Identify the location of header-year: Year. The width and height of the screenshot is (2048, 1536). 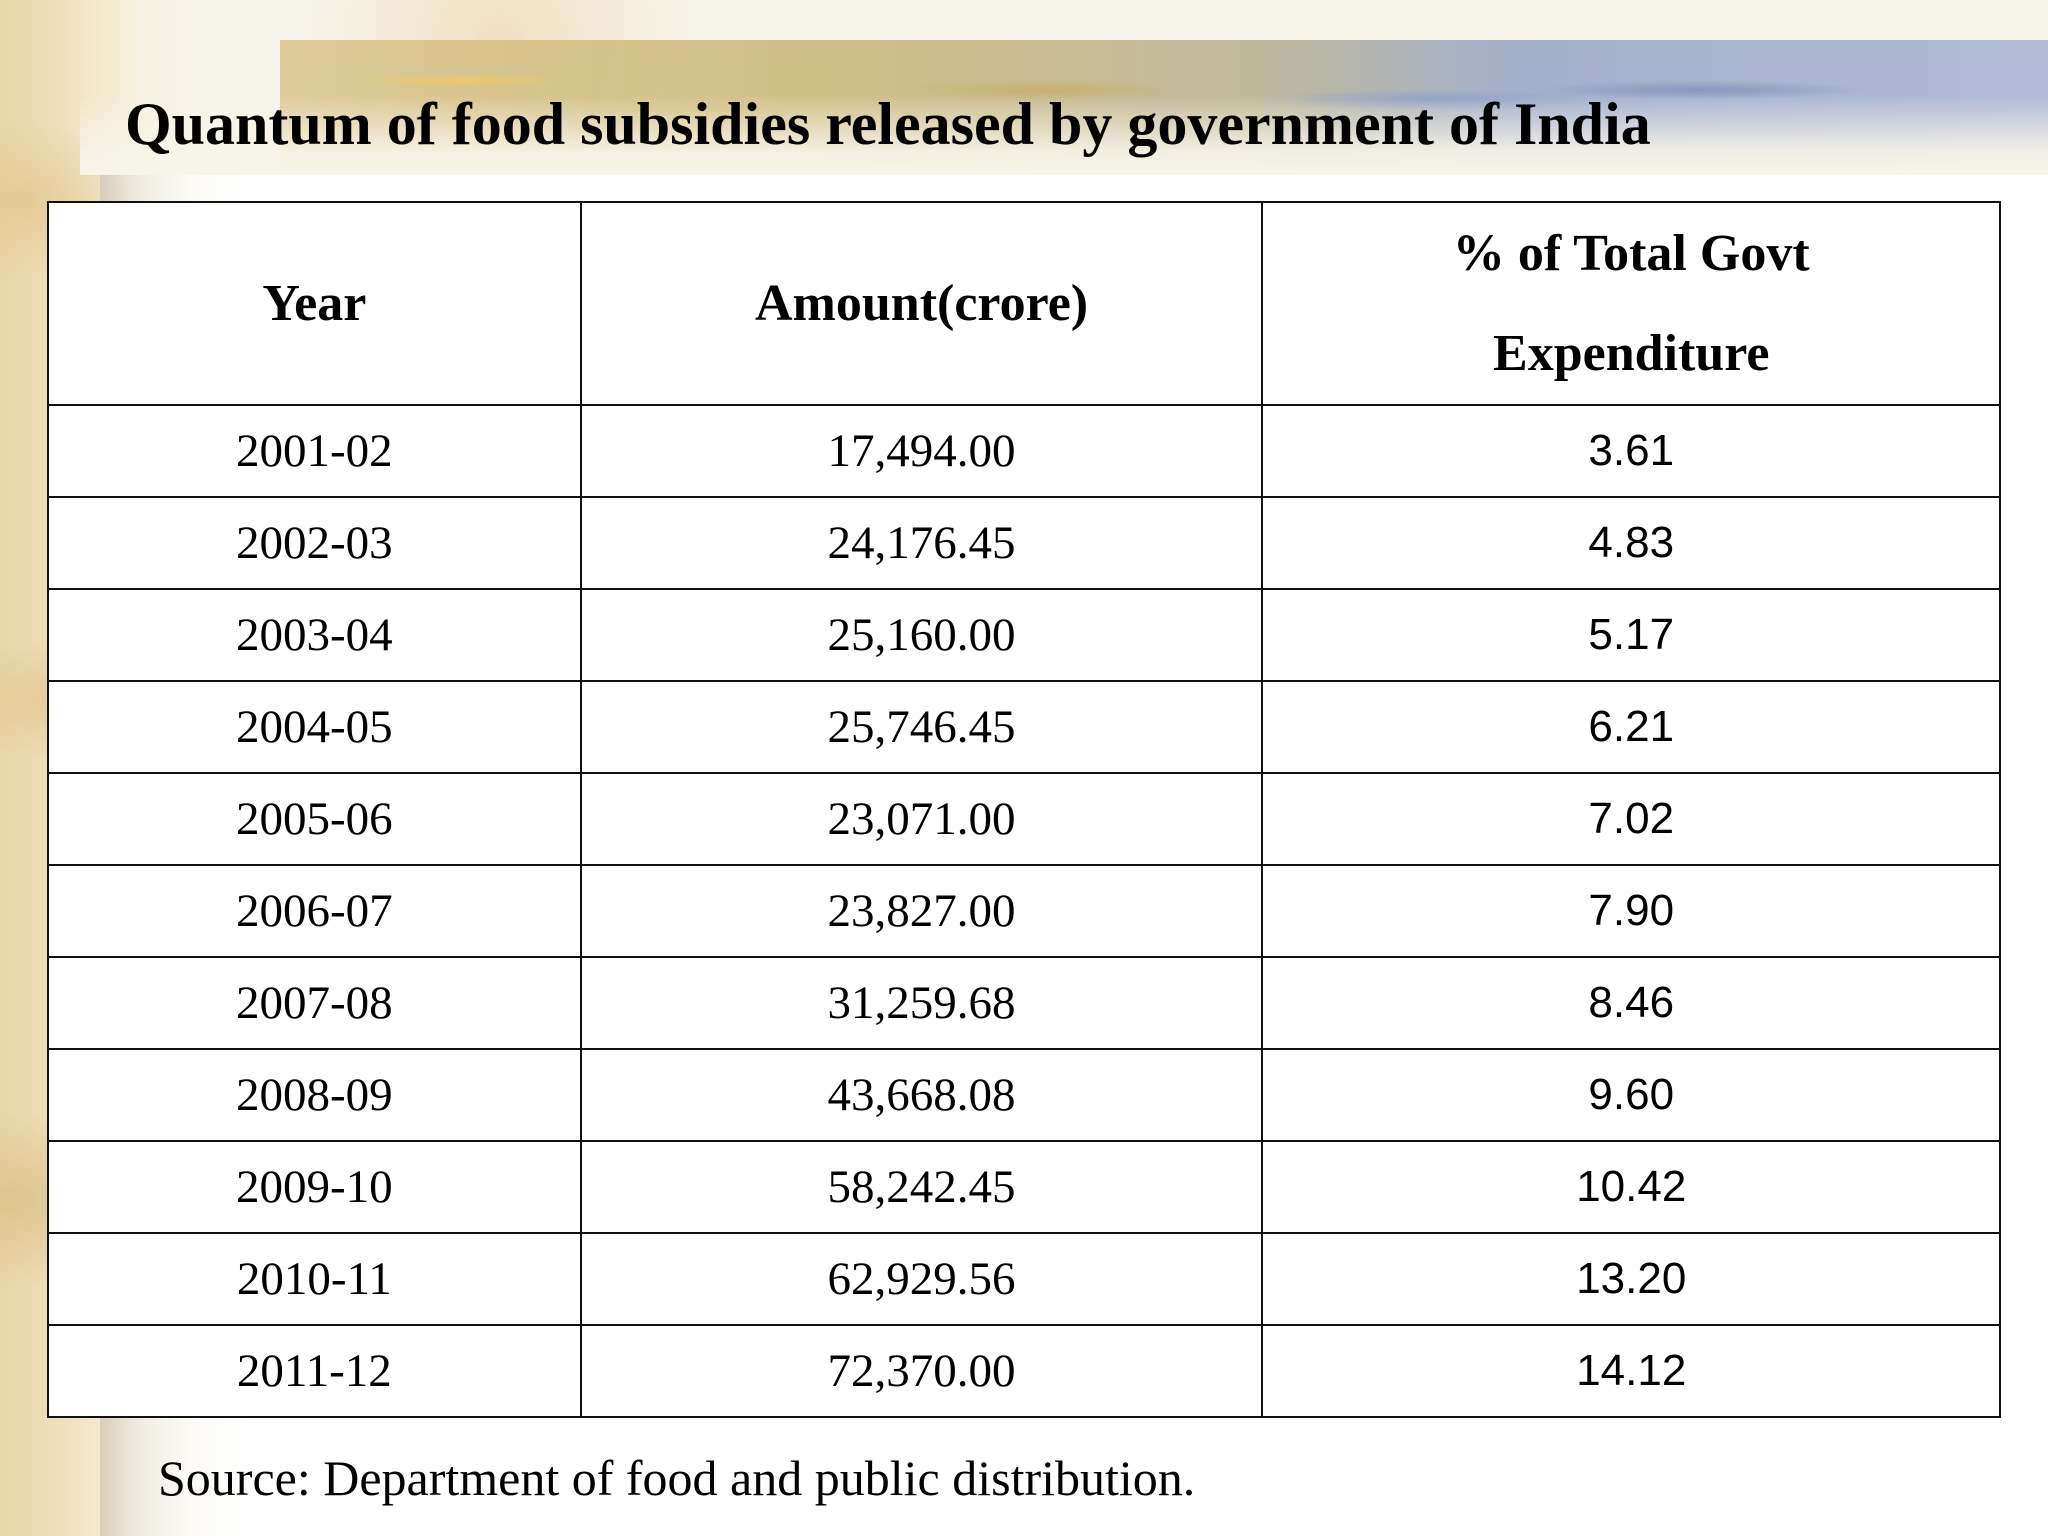
(314, 303).